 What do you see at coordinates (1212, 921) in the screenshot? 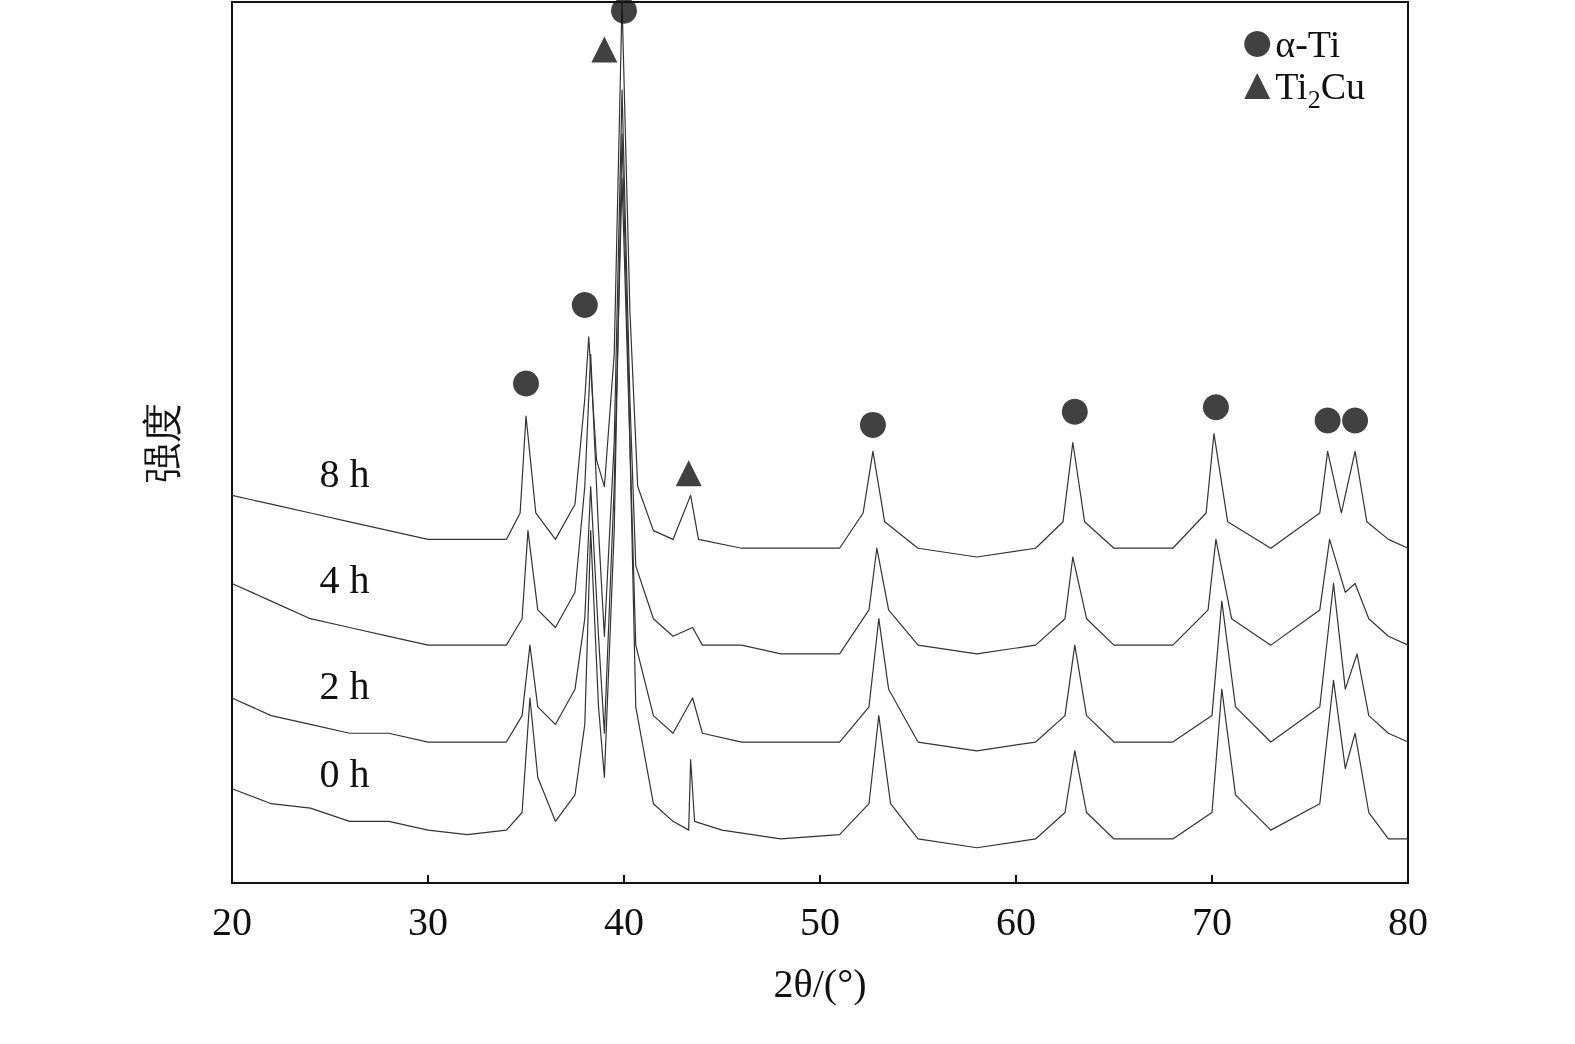
I see `x-tick-label: 70` at bounding box center [1212, 921].